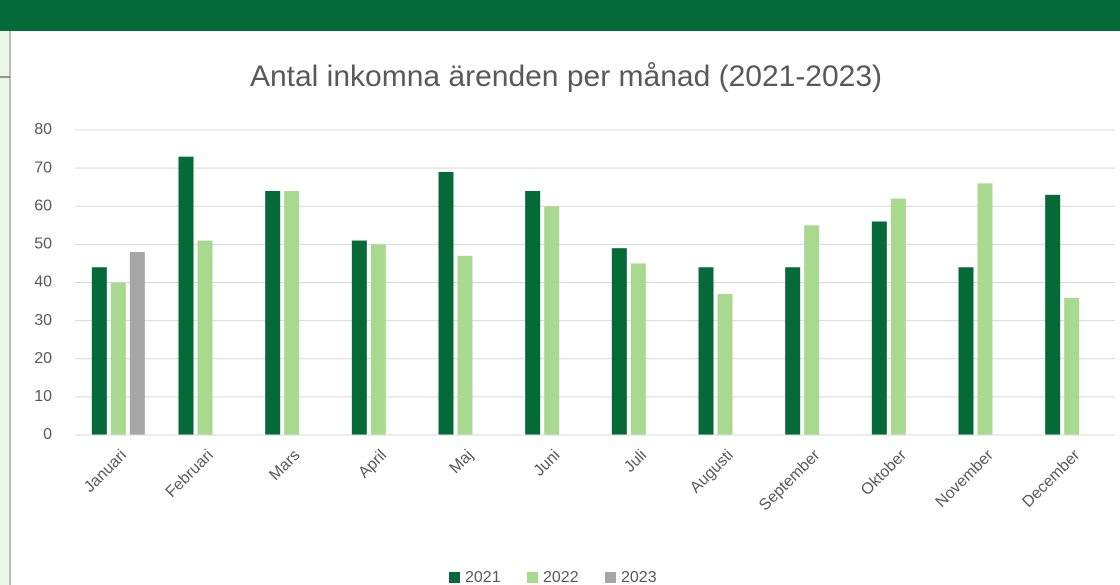  I want to click on y-tick-label: 40, so click(43, 282).